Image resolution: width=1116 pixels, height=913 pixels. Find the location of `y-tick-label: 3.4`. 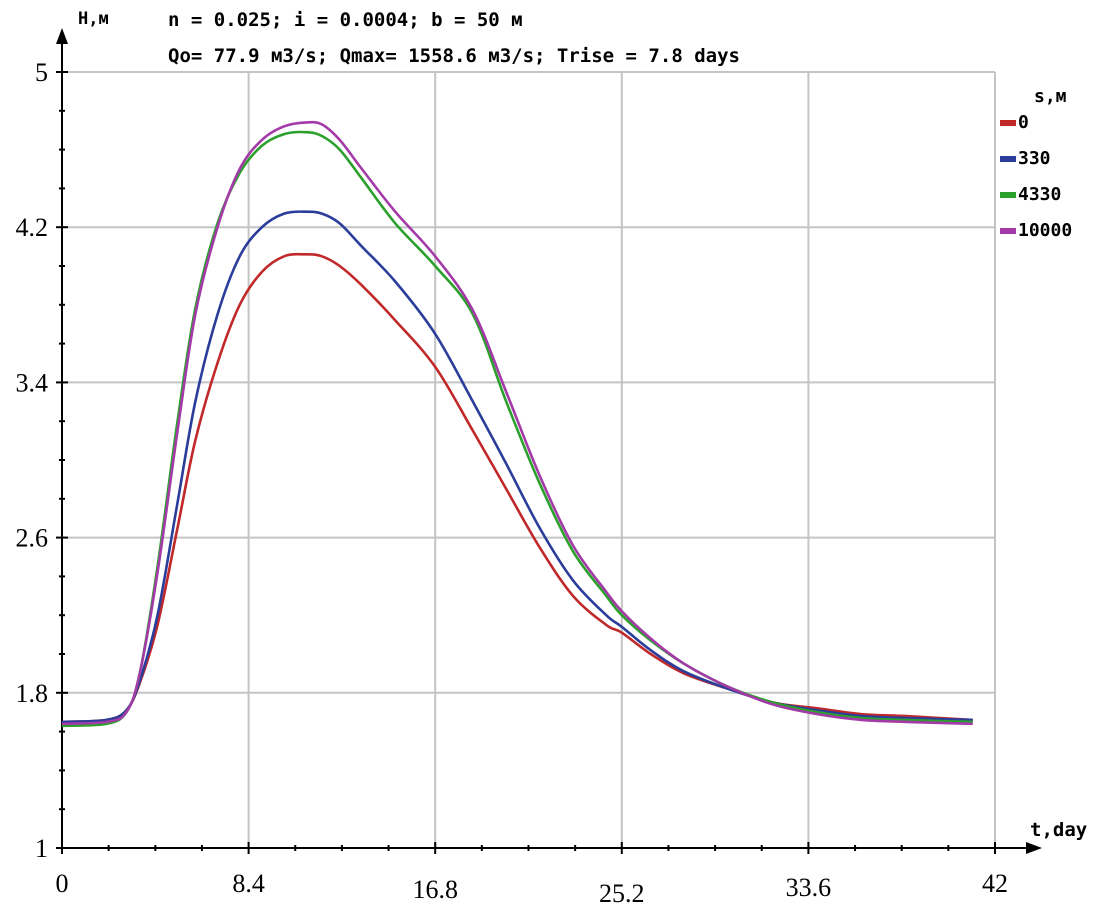

y-tick-label: 3.4 is located at coordinates (32, 382).